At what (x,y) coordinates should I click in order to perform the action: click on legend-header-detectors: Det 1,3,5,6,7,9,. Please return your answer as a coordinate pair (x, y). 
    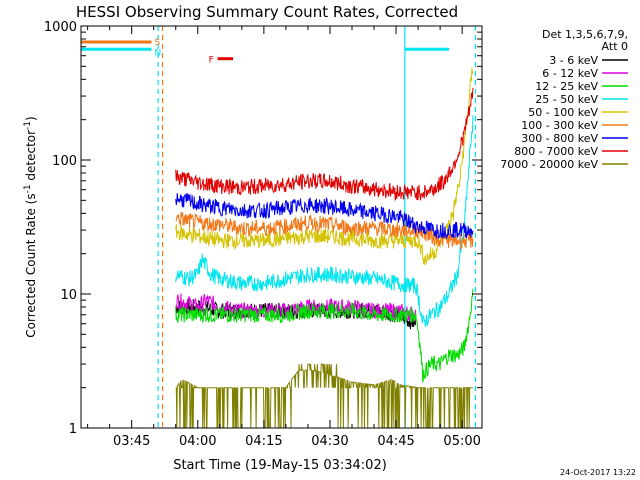
    Looking at the image, I should click on (585, 34).